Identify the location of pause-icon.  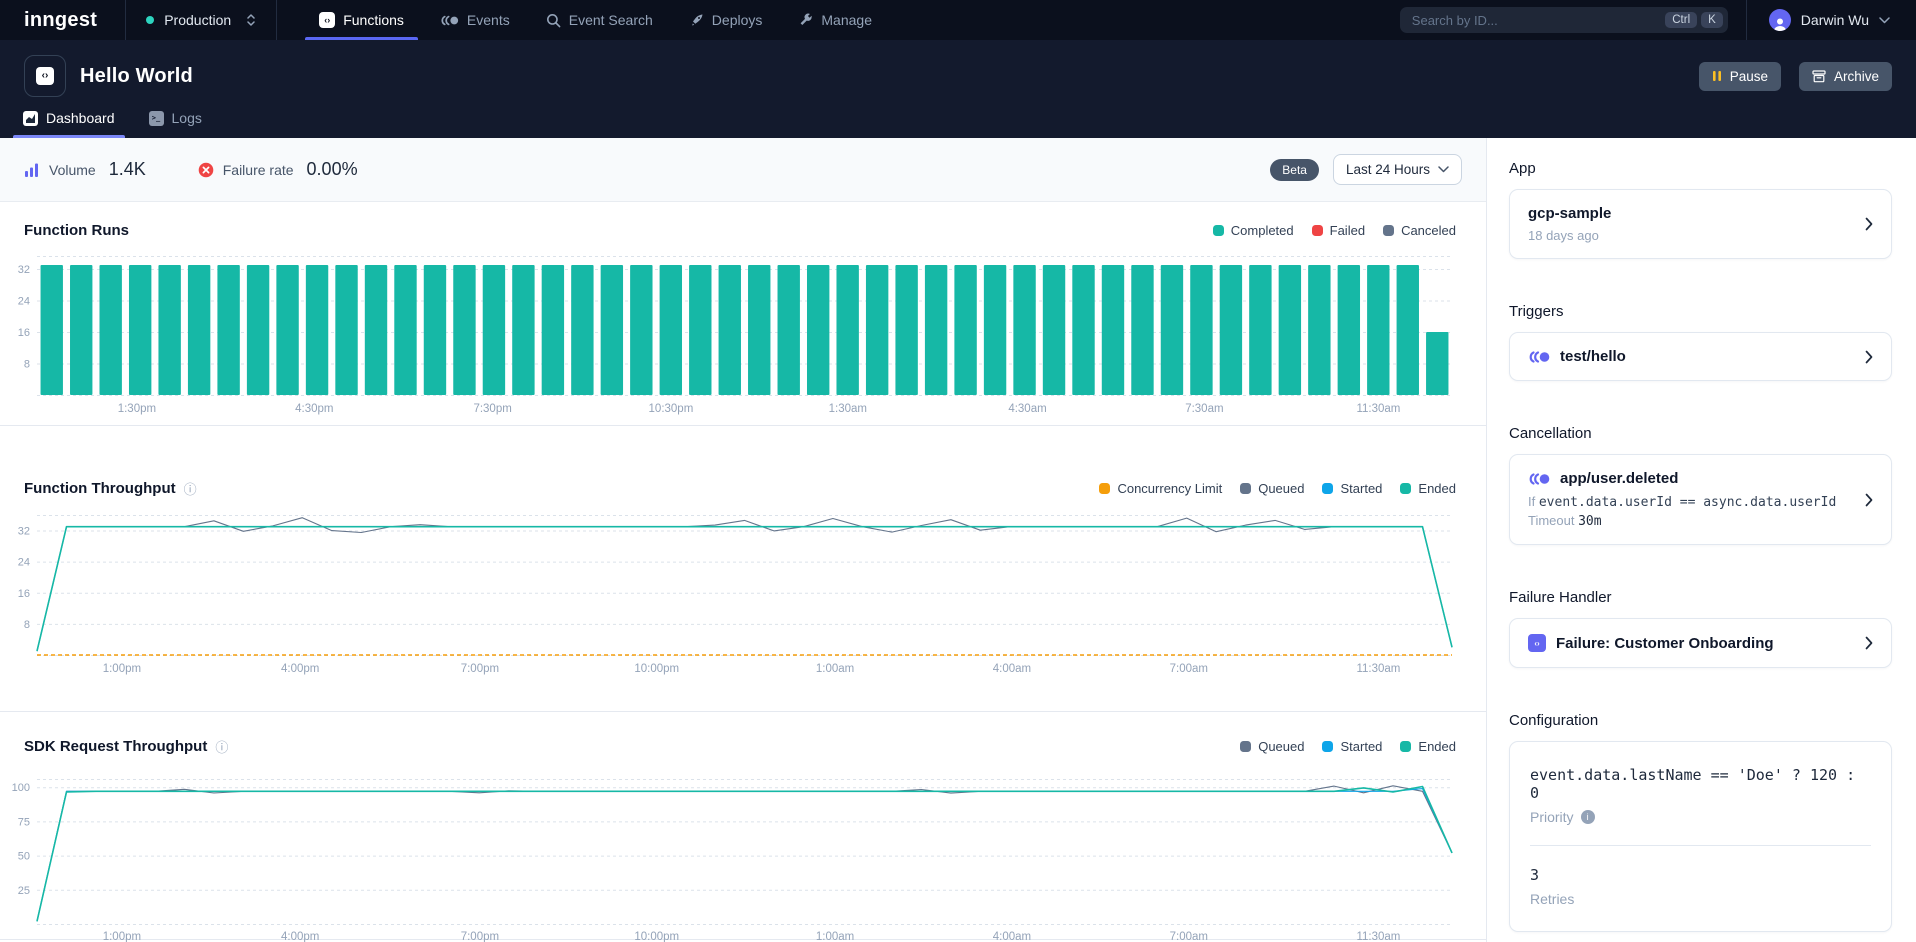
(1716, 76).